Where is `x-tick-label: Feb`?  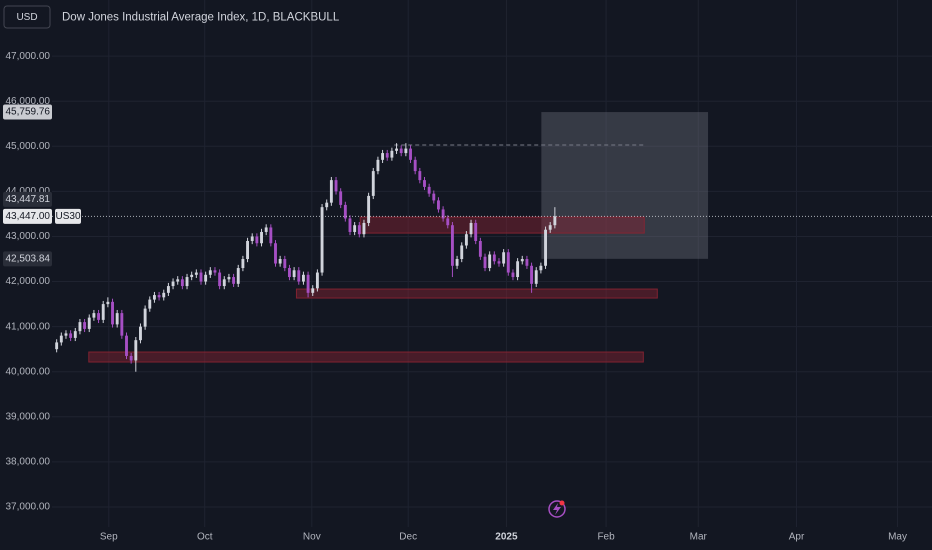
x-tick-label: Feb is located at coordinates (606, 537).